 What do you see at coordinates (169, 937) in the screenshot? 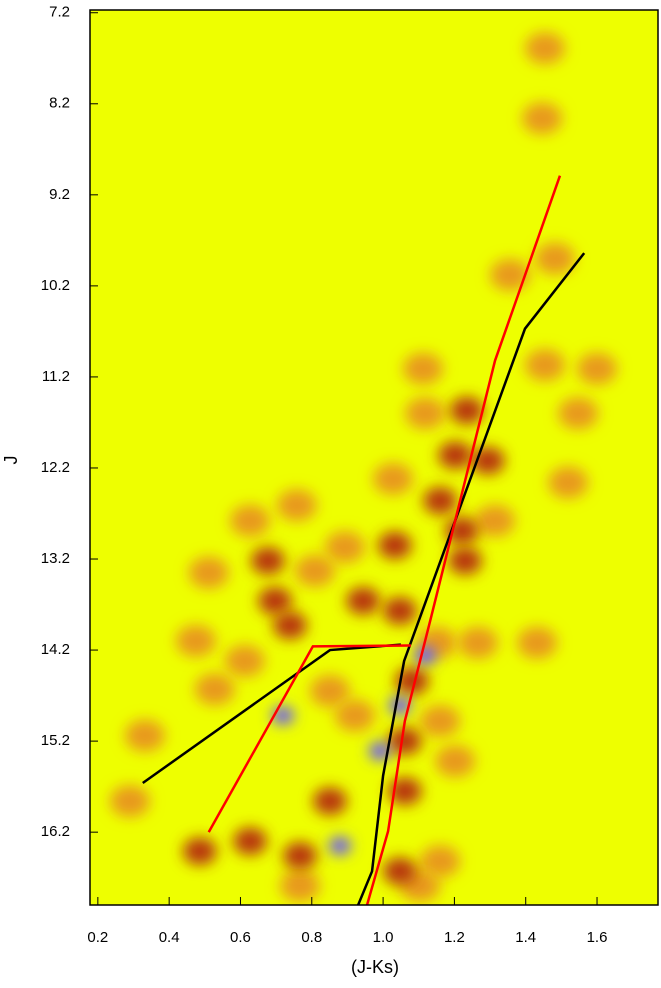
I see `x-tick-label: 0.4` at bounding box center [169, 937].